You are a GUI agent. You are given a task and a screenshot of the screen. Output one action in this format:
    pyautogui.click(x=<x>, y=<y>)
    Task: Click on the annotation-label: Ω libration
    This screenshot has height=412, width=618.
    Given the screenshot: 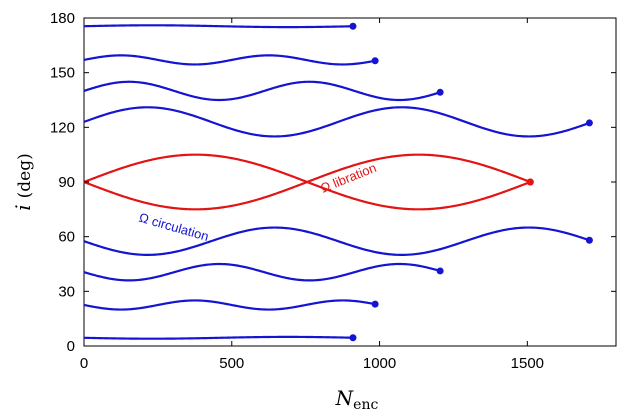 What is the action you would take?
    pyautogui.click(x=348, y=178)
    